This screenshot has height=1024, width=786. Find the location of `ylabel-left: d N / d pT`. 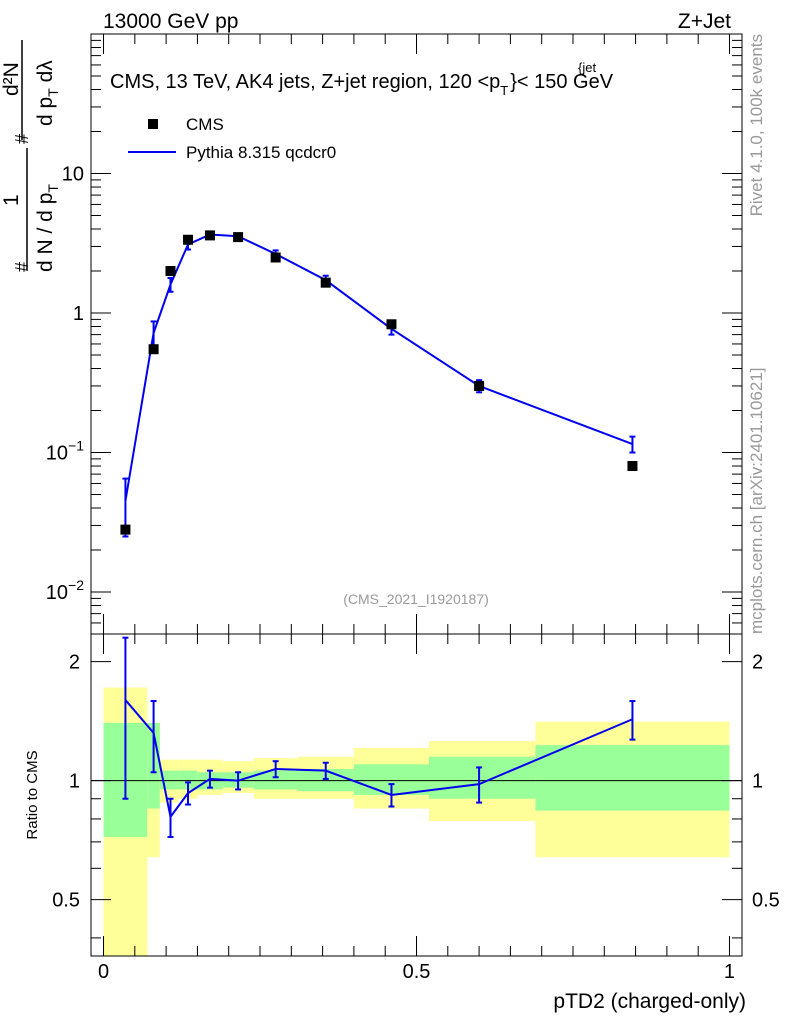

ylabel-left: d N / d pT is located at coordinates (47, 228).